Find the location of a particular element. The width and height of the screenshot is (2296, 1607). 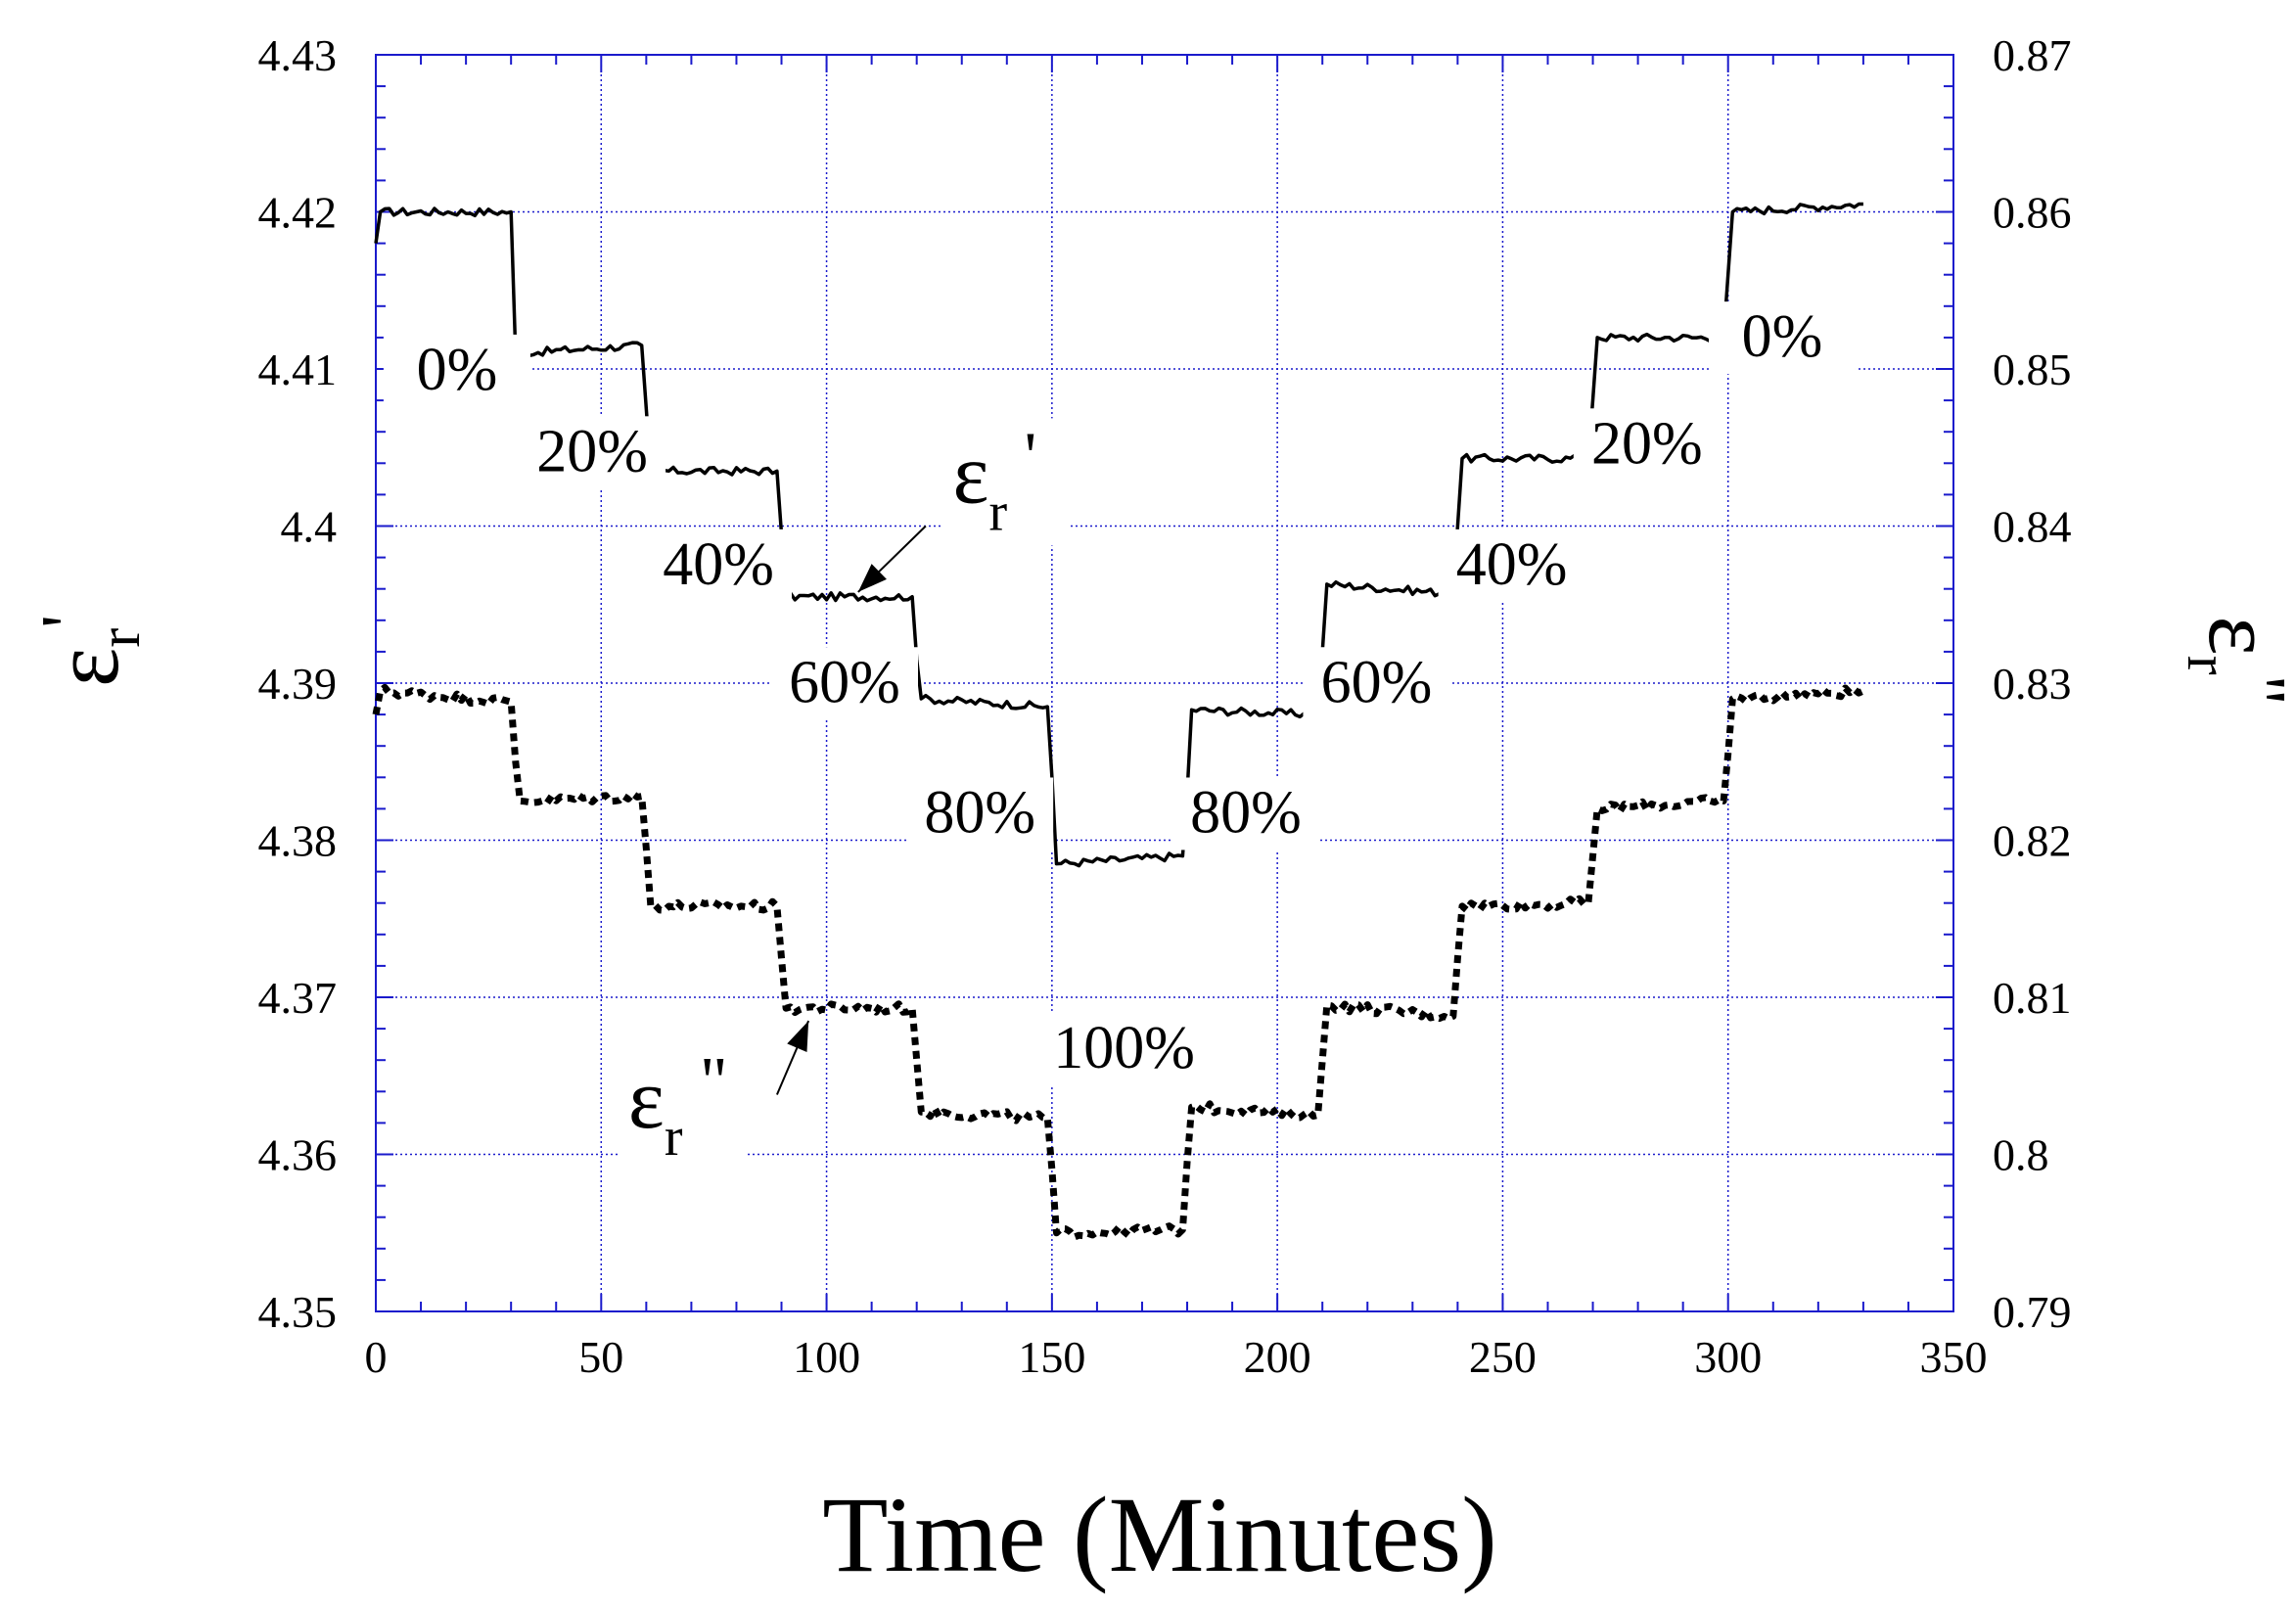

y-right-tick-labels: 0.79 0.8 0.81 0.82 0.83 0.84 0.85 0.86 0.87 is located at coordinates (2032, 683).